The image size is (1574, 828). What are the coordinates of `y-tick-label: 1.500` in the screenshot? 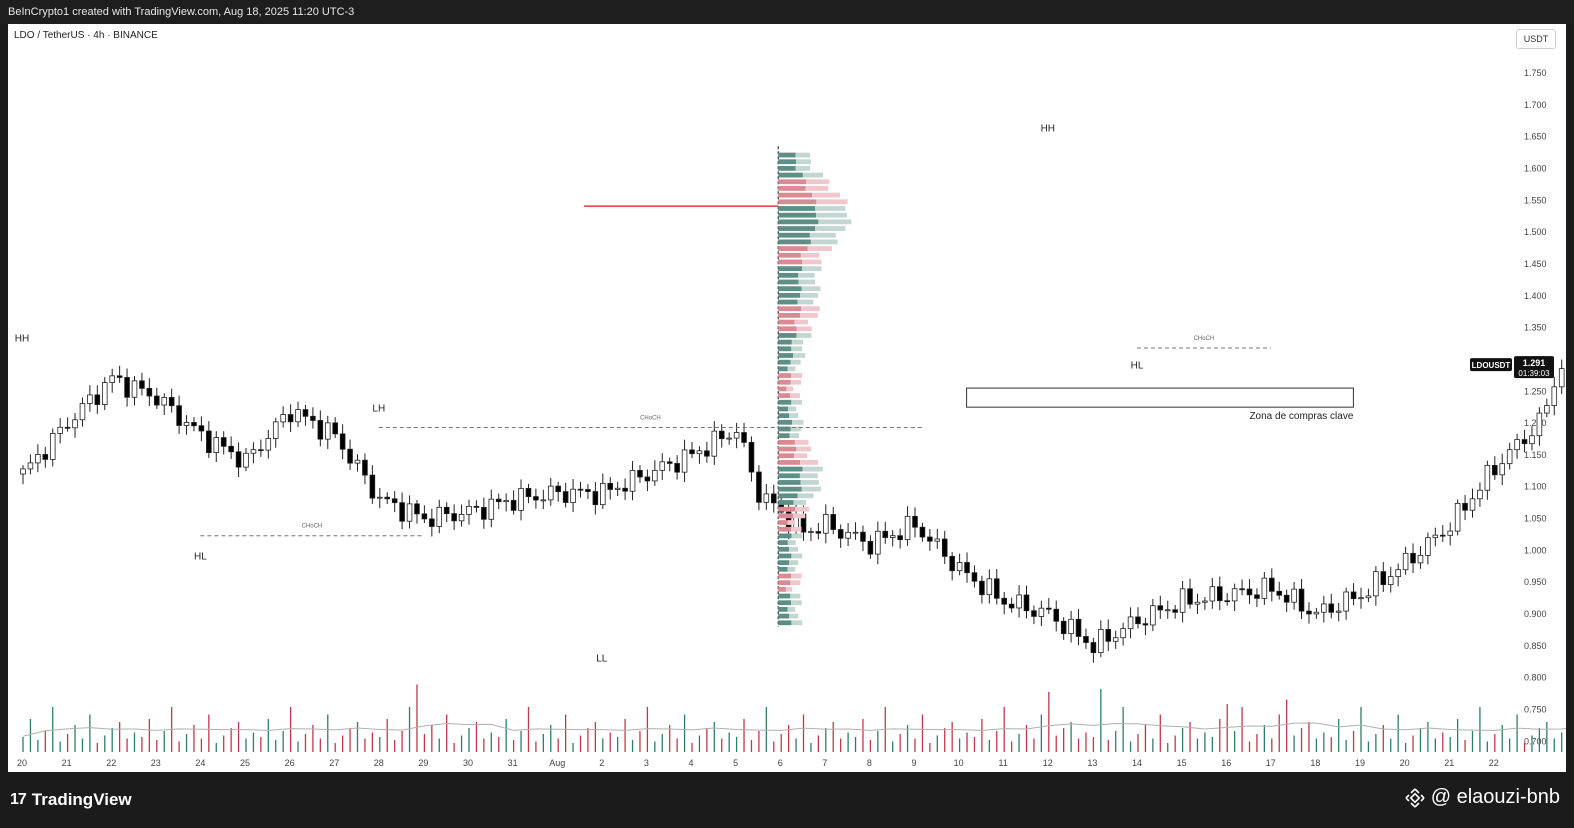 It's located at (1535, 232).